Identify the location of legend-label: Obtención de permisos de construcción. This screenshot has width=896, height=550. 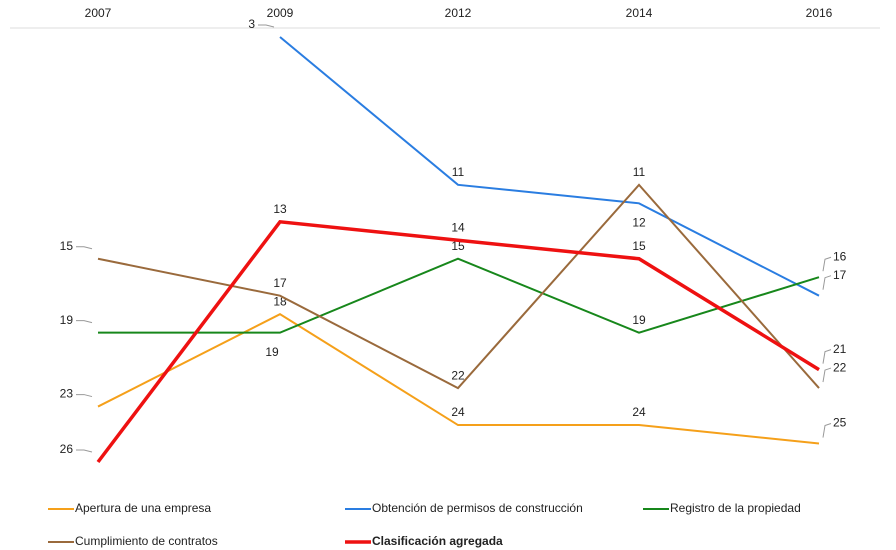
(477, 508).